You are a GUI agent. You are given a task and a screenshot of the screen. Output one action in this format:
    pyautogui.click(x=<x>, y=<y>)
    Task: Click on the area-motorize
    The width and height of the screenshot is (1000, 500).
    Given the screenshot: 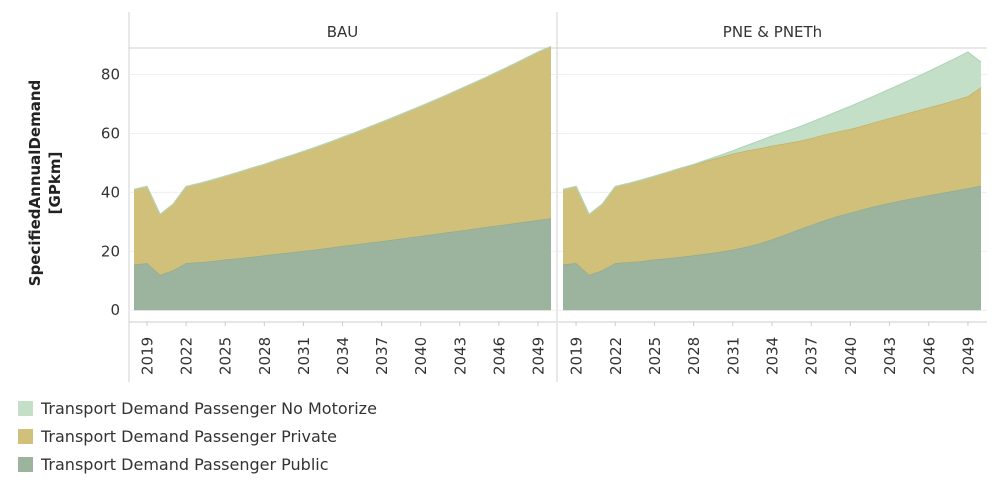 What is the action you would take?
    pyautogui.click(x=772, y=133)
    